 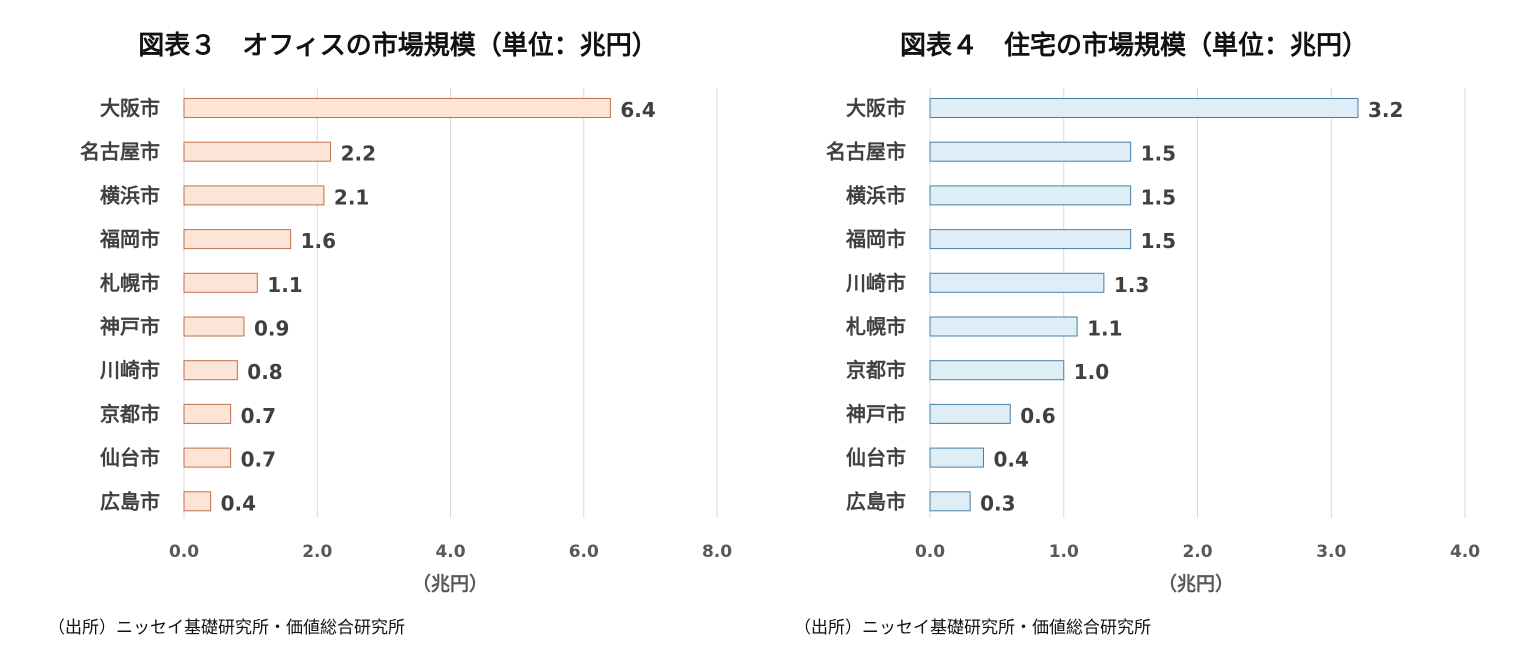 I want to click on data-label: 1.0, so click(x=1091, y=372).